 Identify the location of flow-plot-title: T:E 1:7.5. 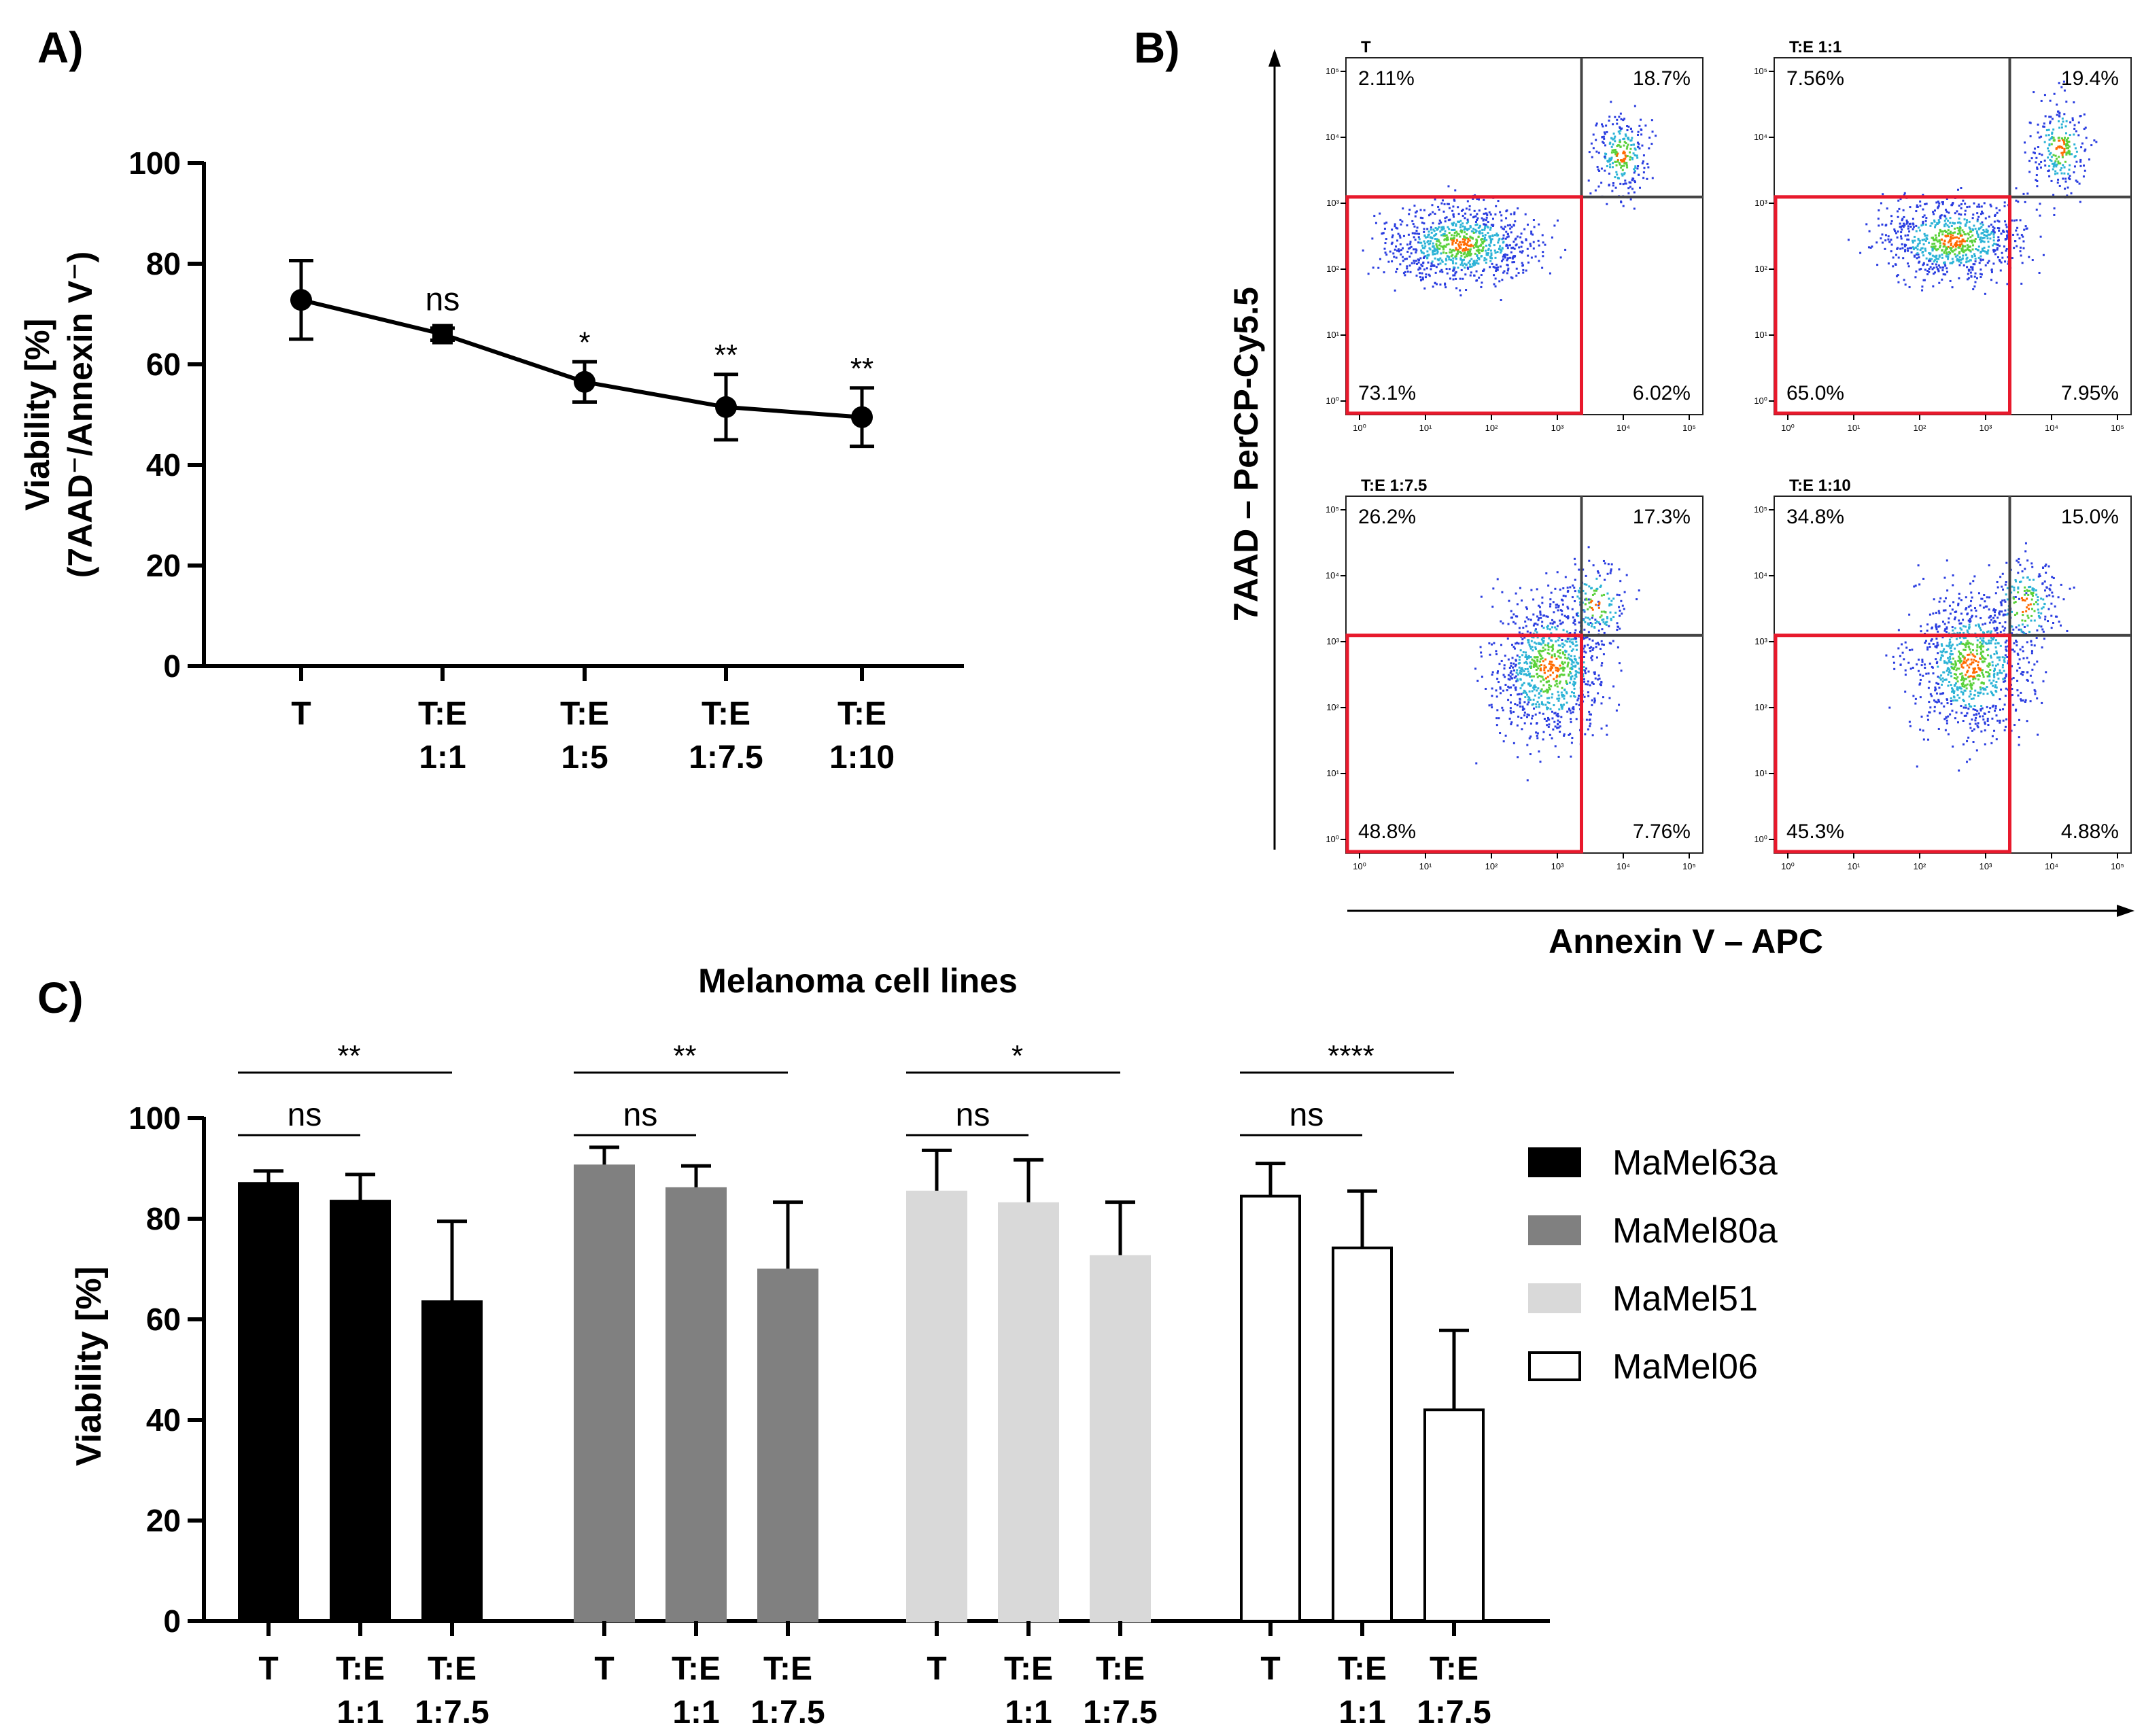
(1394, 485).